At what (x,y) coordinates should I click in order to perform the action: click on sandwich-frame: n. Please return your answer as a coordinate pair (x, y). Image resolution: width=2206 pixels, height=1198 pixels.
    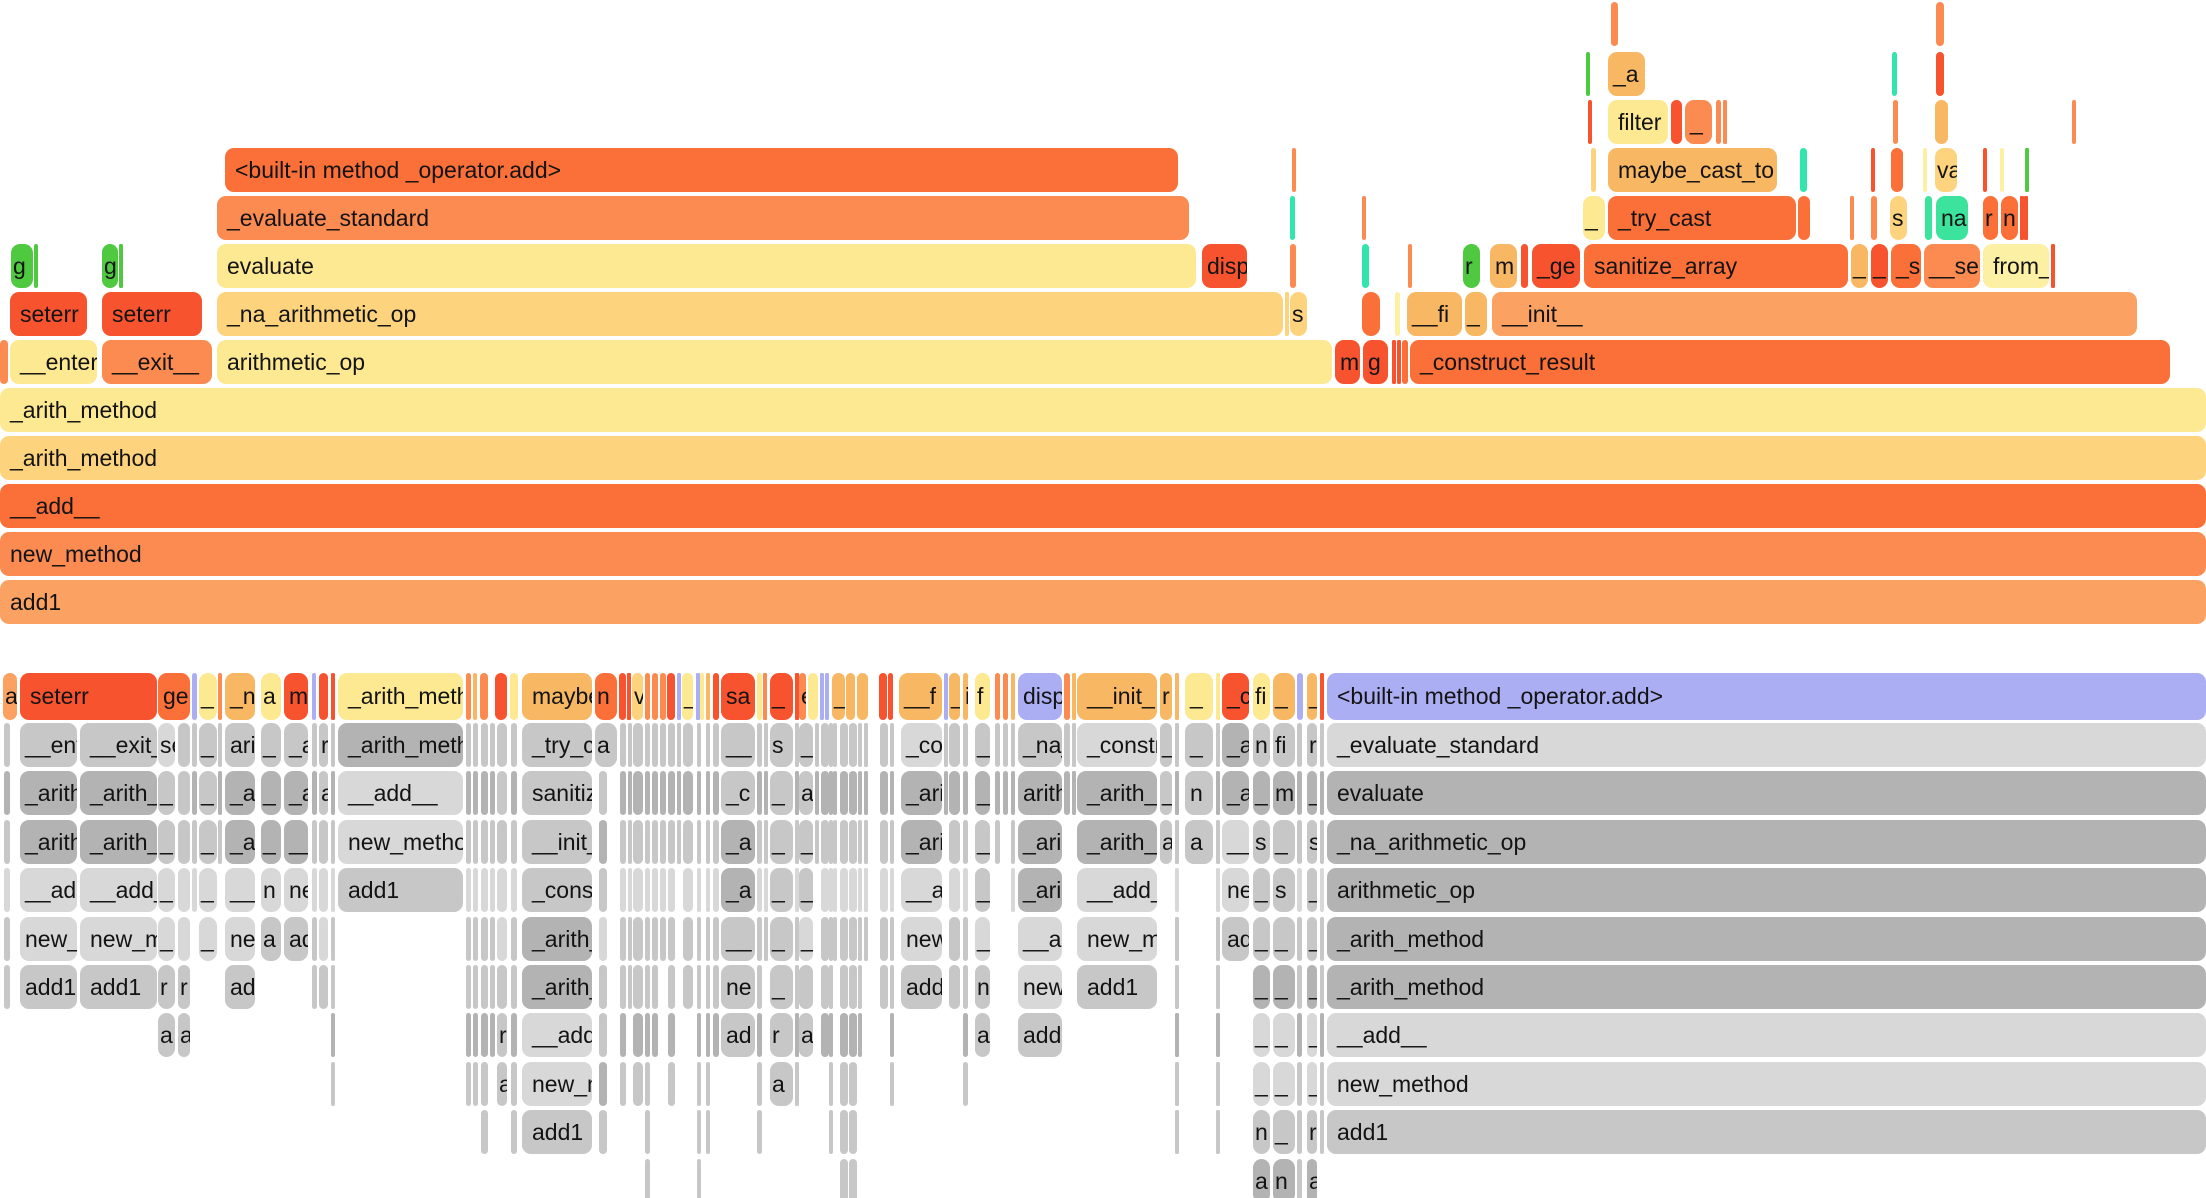
    Looking at the image, I should click on (1261, 1132).